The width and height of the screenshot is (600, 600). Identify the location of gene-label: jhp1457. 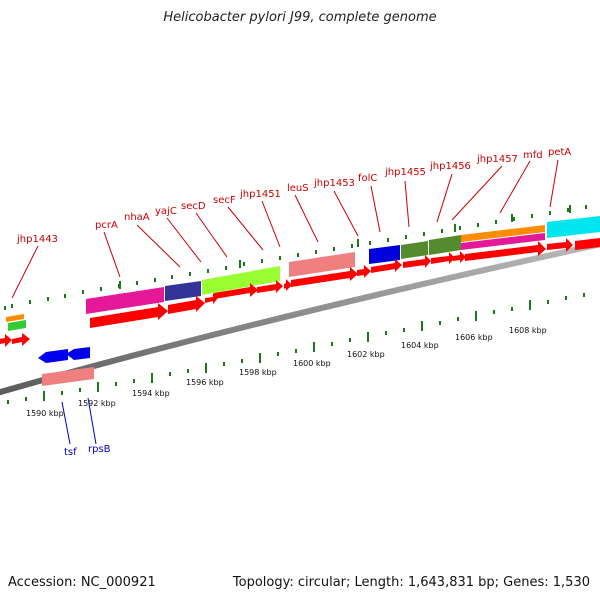
(497, 159).